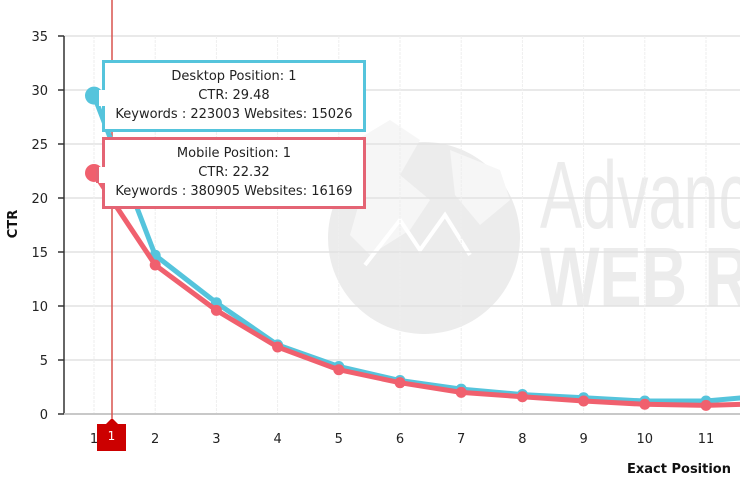 This screenshot has width=740, height=500. I want to click on y-axis-title: CTR, so click(13, 224).